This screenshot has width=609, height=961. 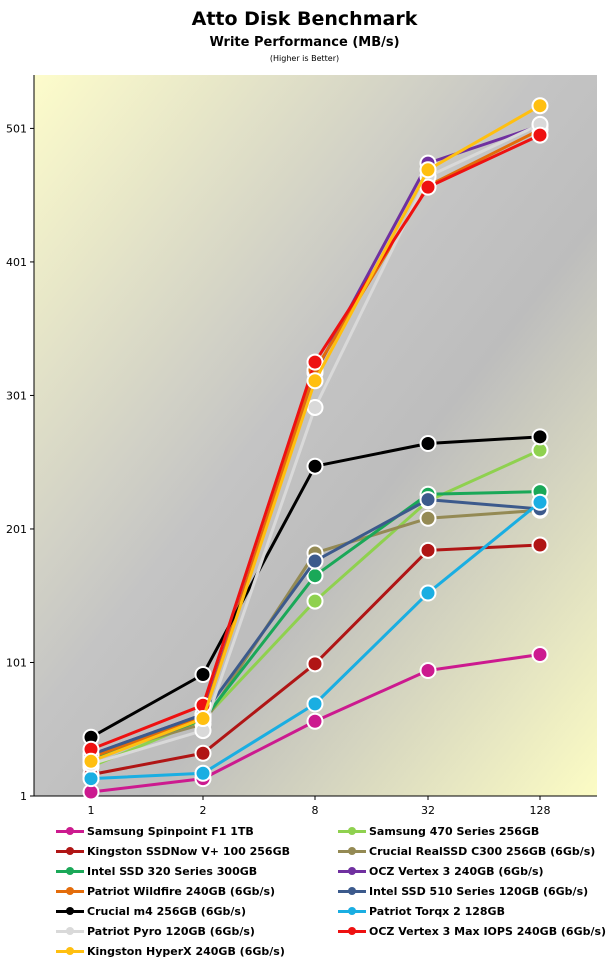 What do you see at coordinates (304, 19) in the screenshot?
I see `chart-title: Atto Disk Benchmark` at bounding box center [304, 19].